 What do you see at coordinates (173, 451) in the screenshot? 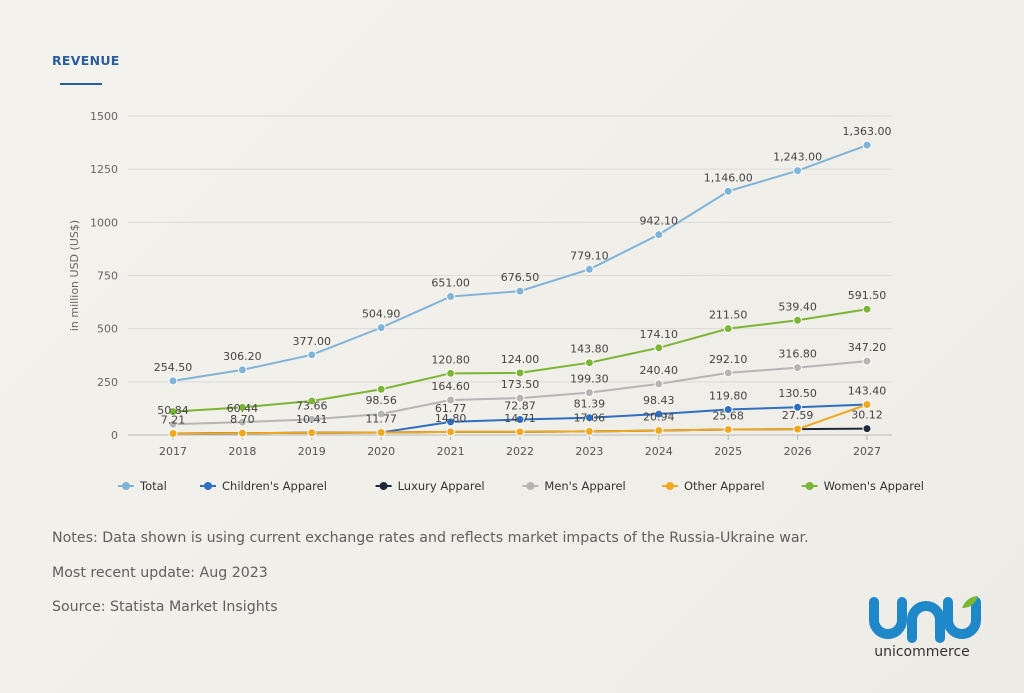
I see `x-tick-label: 2017` at bounding box center [173, 451].